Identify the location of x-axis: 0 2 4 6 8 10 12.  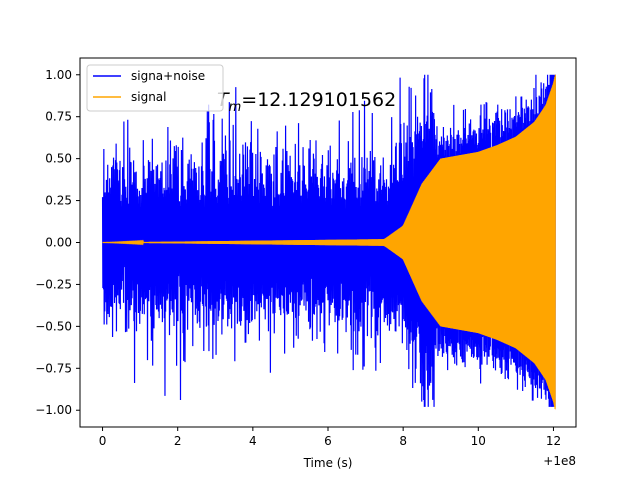
(330, 437).